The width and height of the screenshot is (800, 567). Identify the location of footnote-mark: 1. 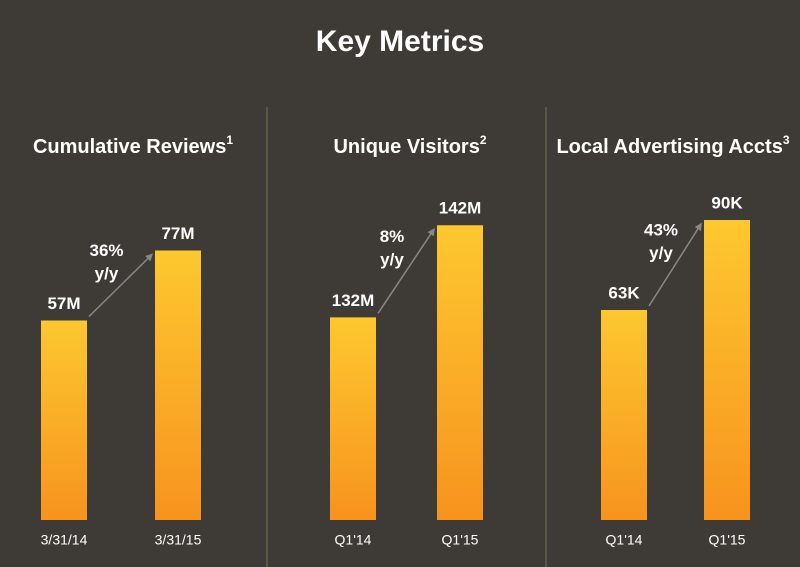
(229, 140).